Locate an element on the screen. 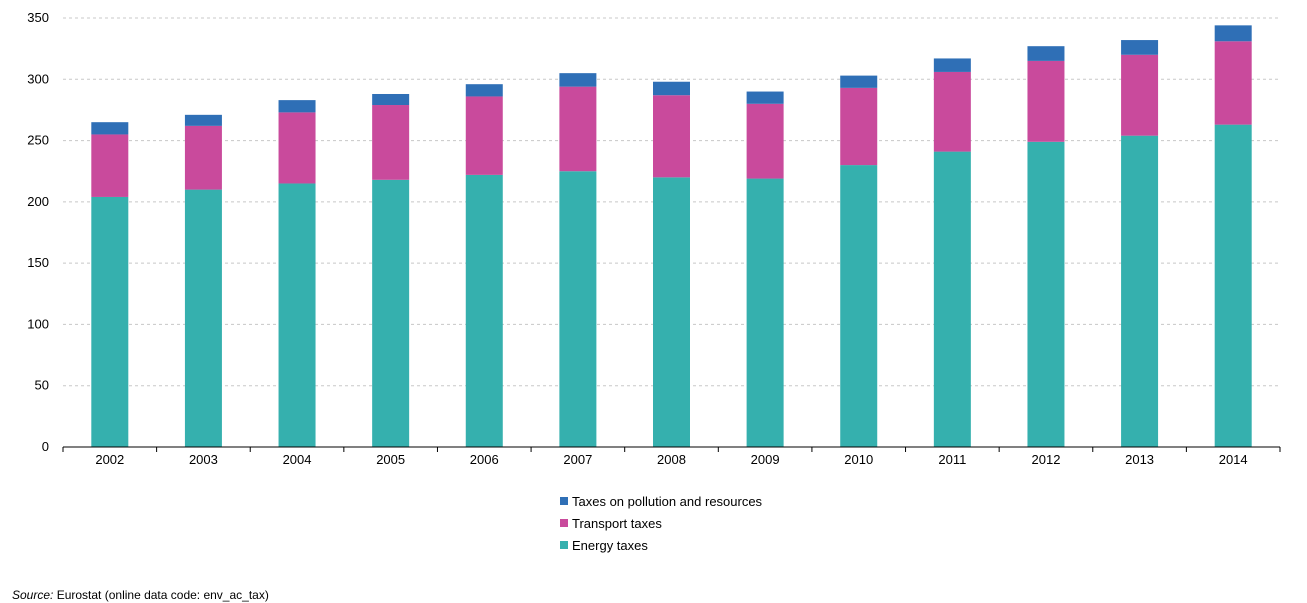 Image resolution: width=1307 pixels, height=603 pixels. legend-item: Energy taxes is located at coordinates (661, 545).